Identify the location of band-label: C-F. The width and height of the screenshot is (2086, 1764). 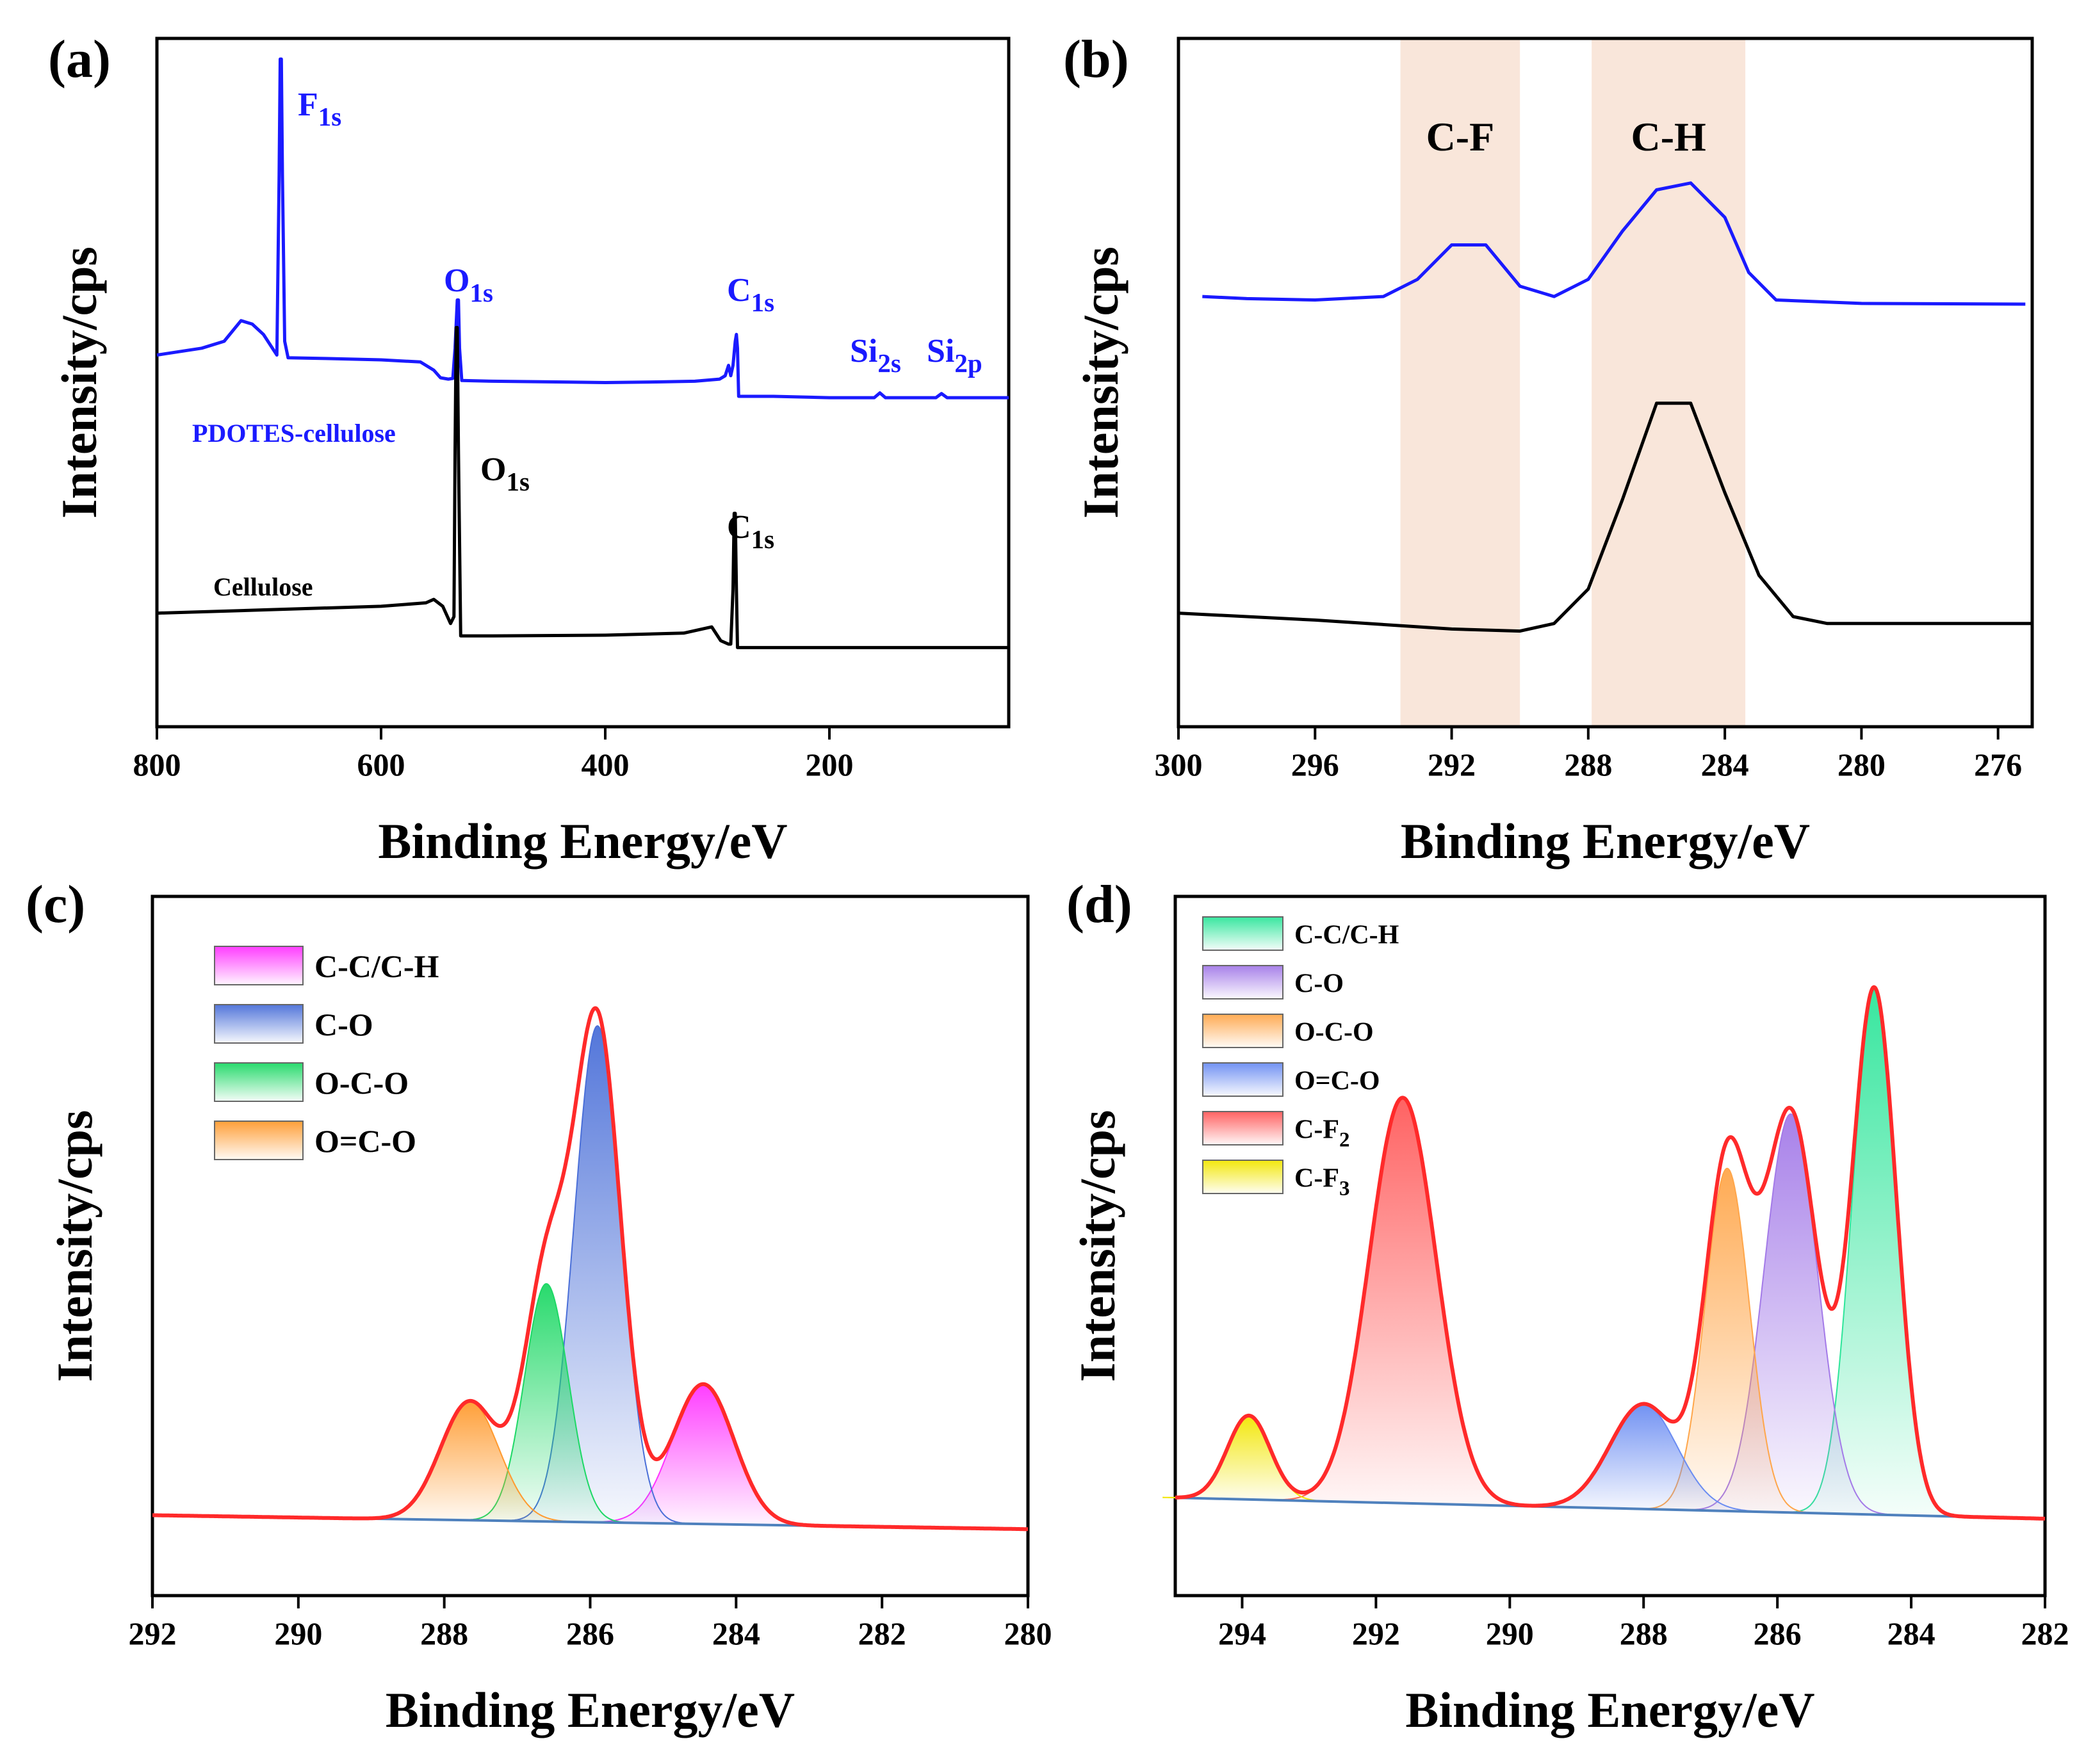
(1460, 136).